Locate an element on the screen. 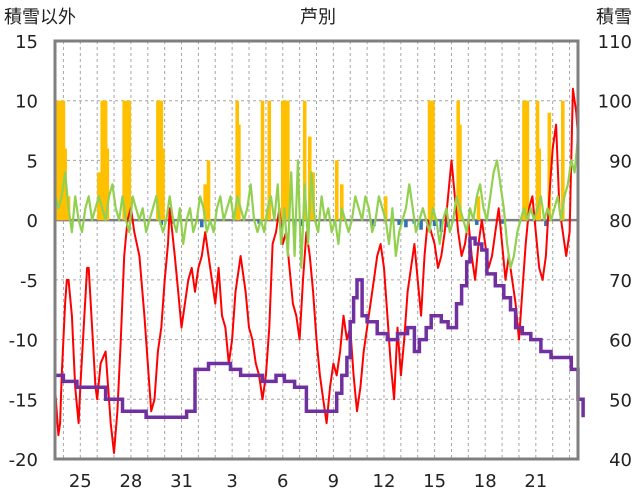 The width and height of the screenshot is (636, 501). right-tick-label: 100 is located at coordinates (615, 102).